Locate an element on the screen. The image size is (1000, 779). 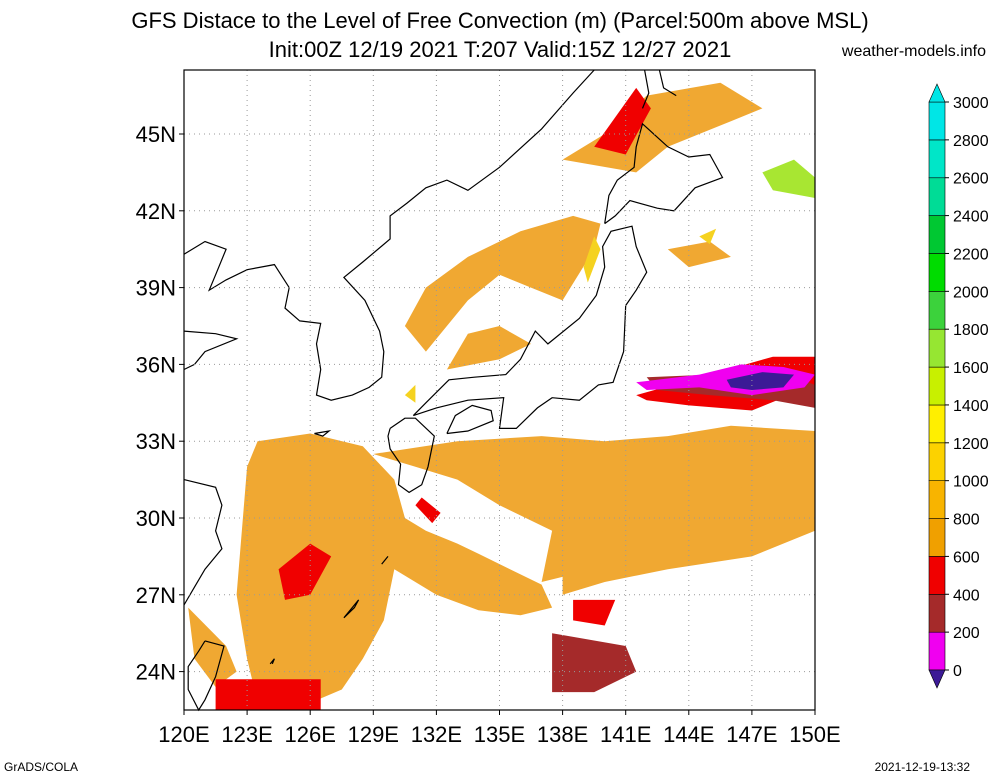
colorbar-label: 3000 is located at coordinates (971, 103).